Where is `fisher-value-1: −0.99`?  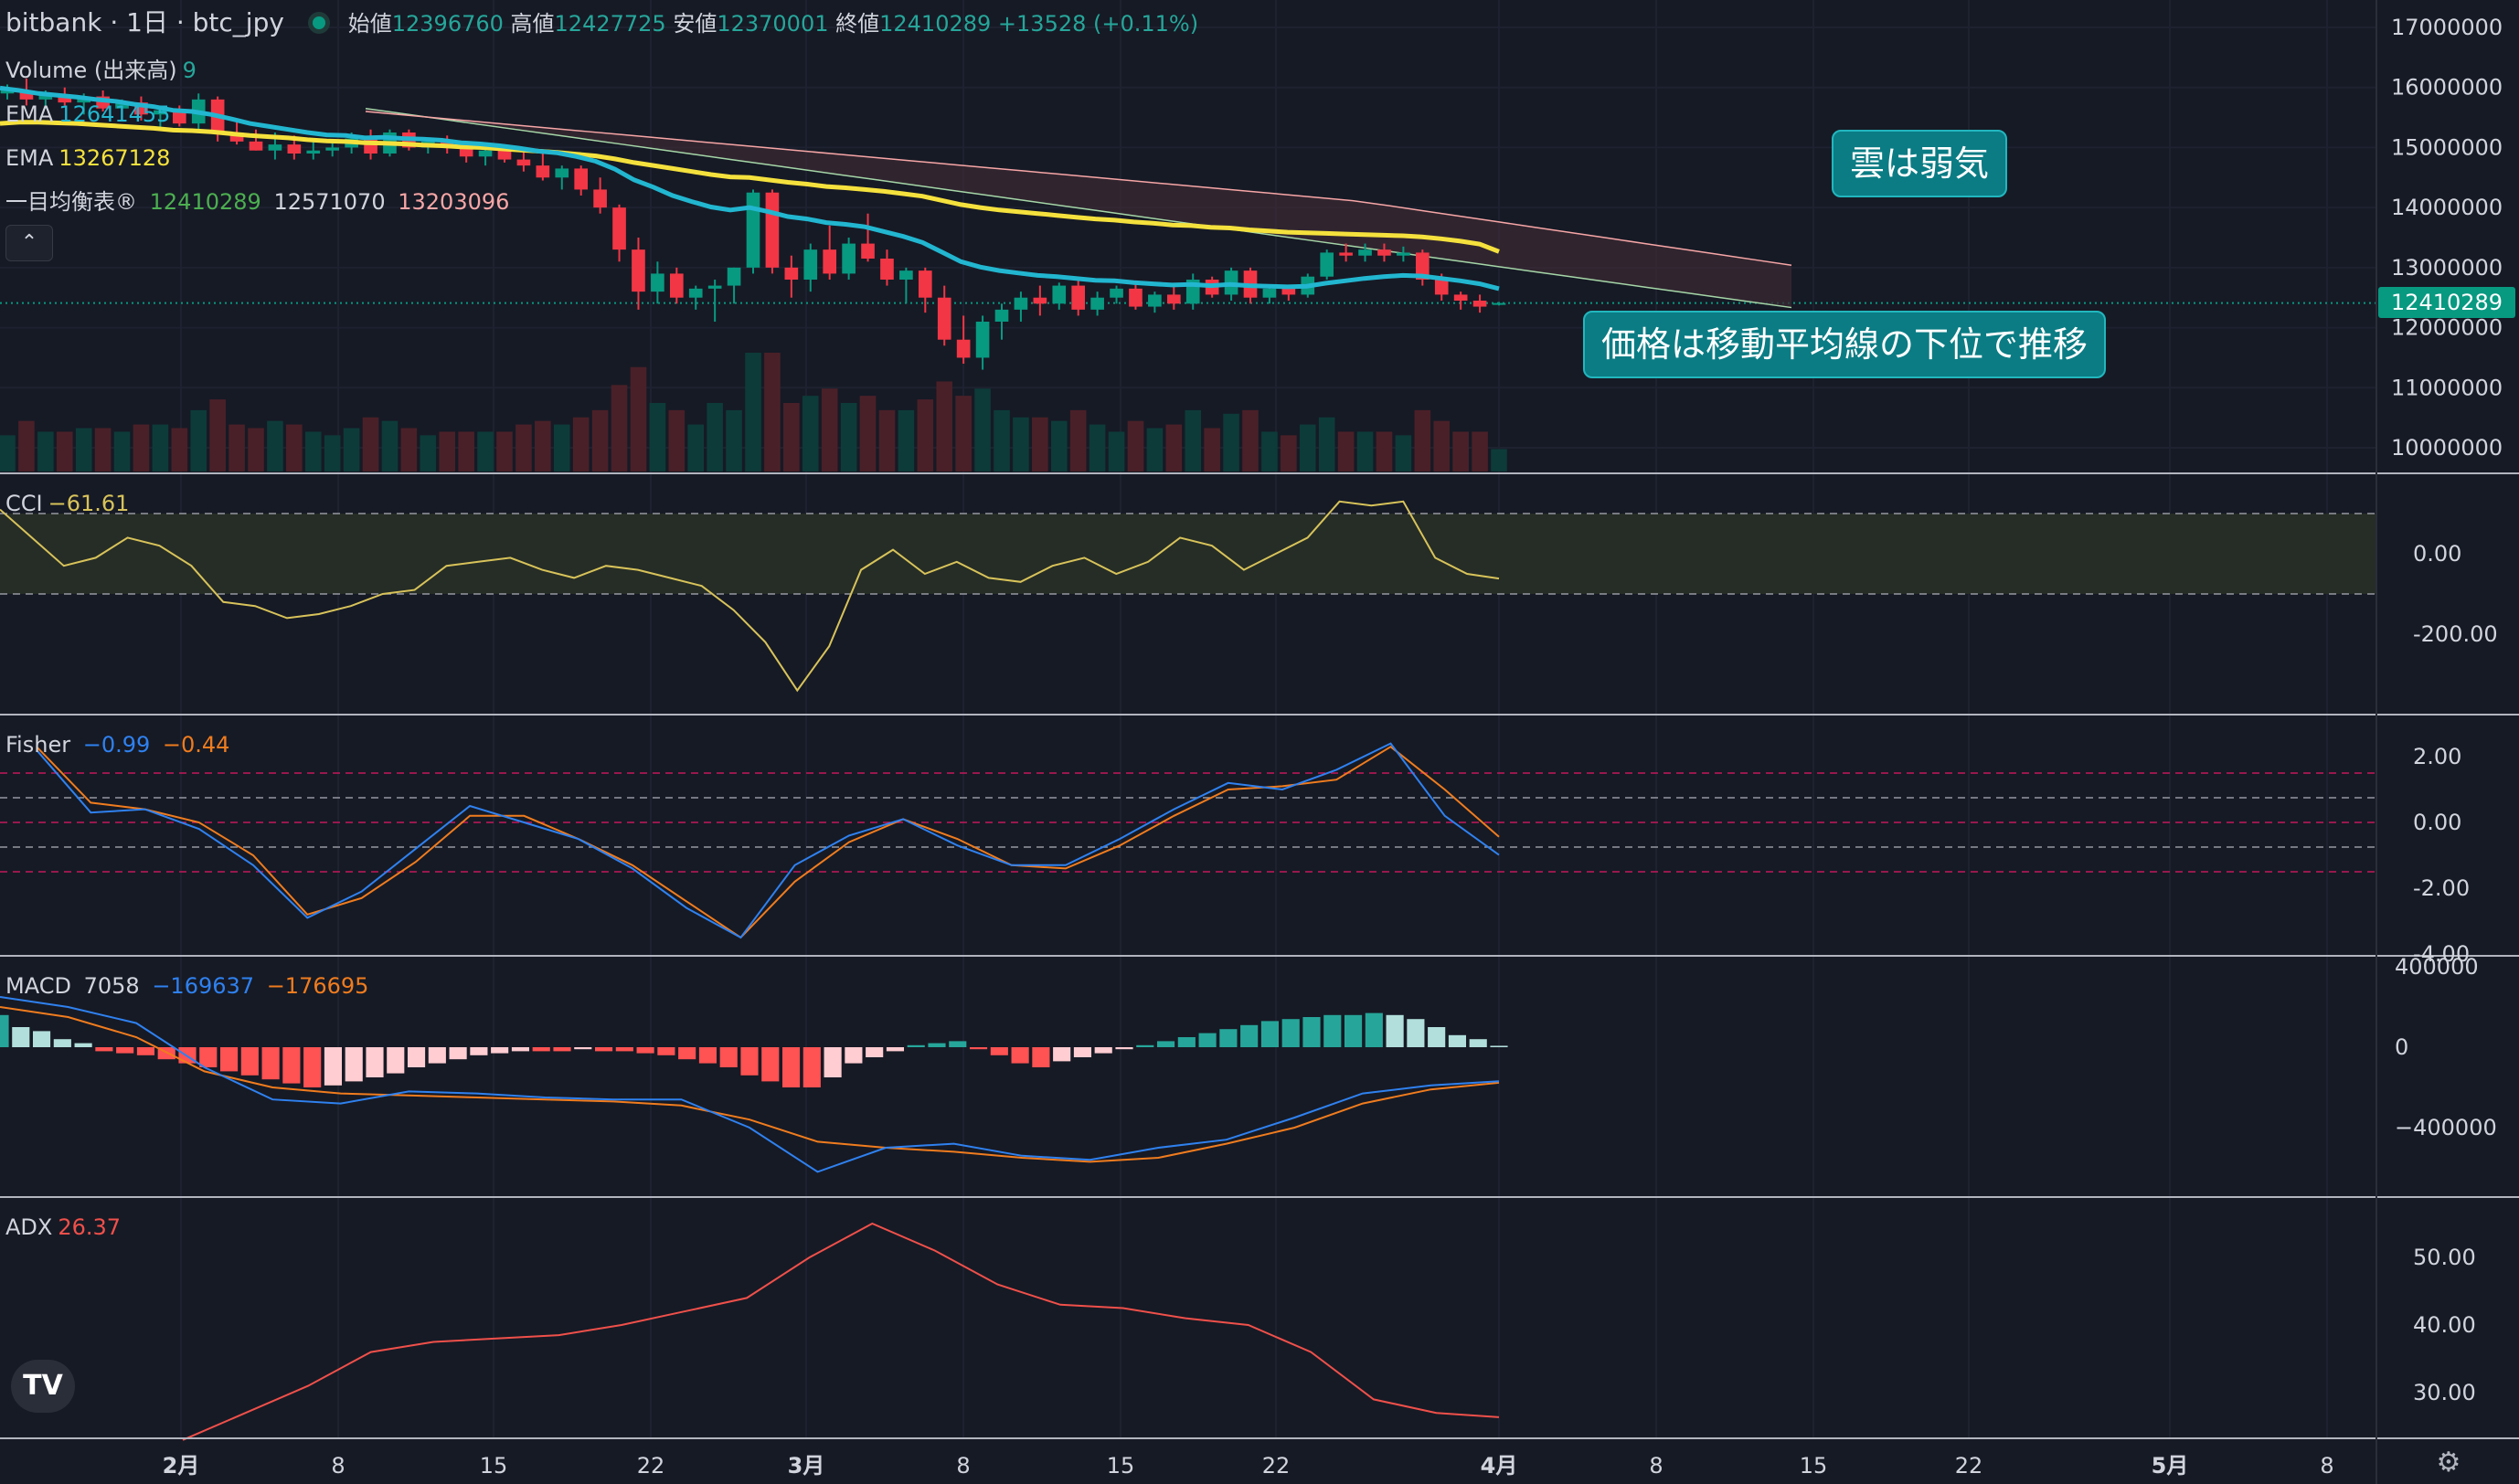 fisher-value-1: −0.99 is located at coordinates (116, 745).